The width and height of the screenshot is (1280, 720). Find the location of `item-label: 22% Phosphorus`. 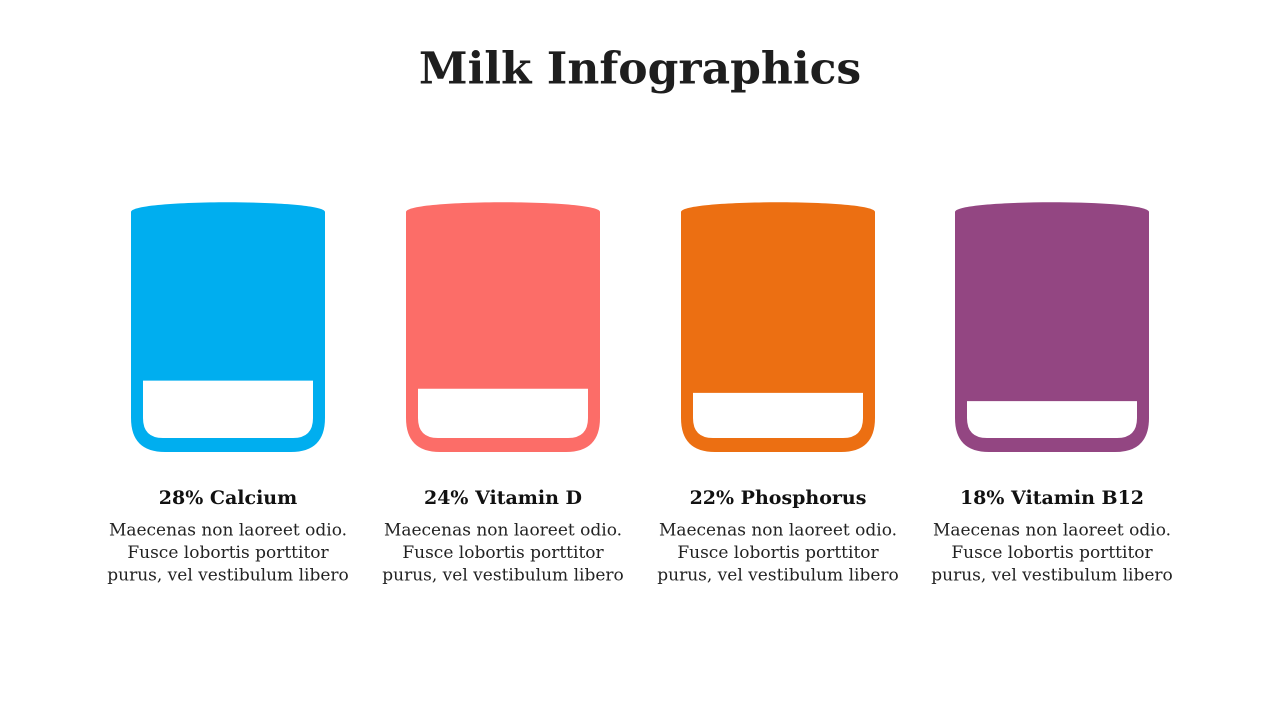

item-label: 22% Phosphorus is located at coordinates (778, 498).